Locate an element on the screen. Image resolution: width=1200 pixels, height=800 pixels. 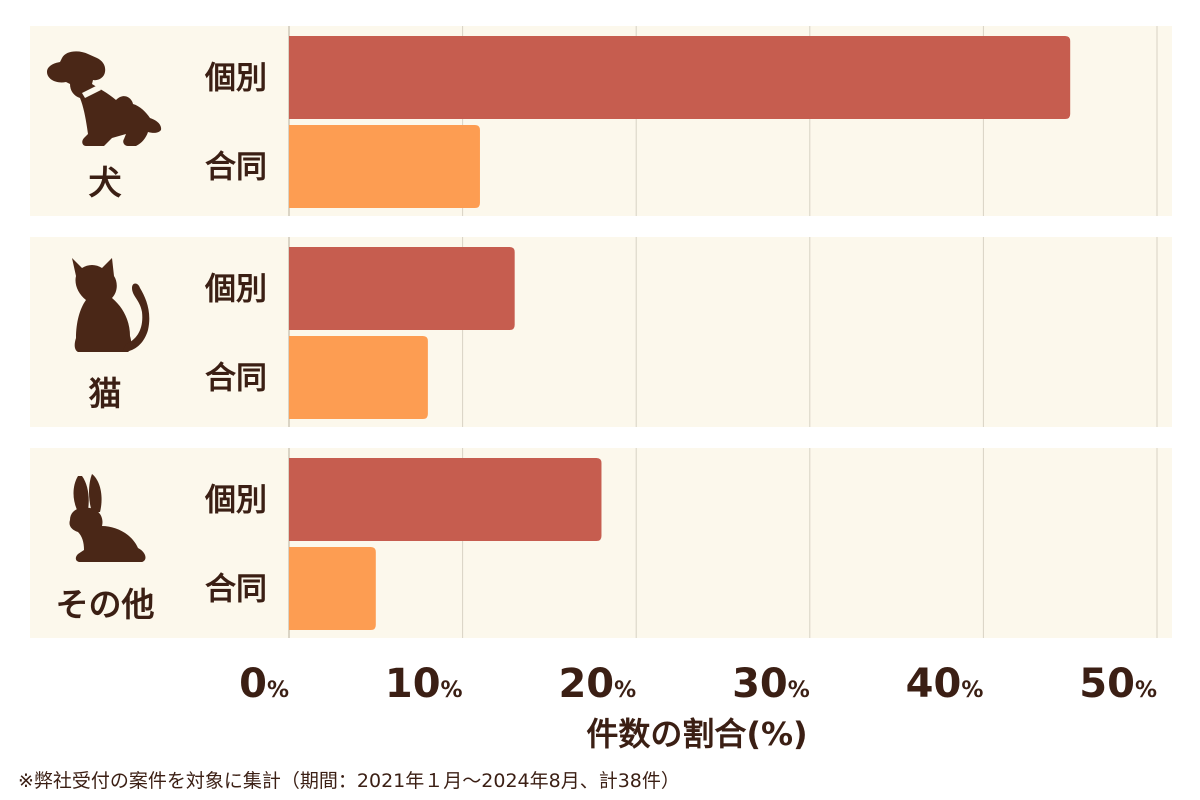
x-tick-labels: 0% 10% 20% 30% 40% 50% is located at coordinates (698, 684).